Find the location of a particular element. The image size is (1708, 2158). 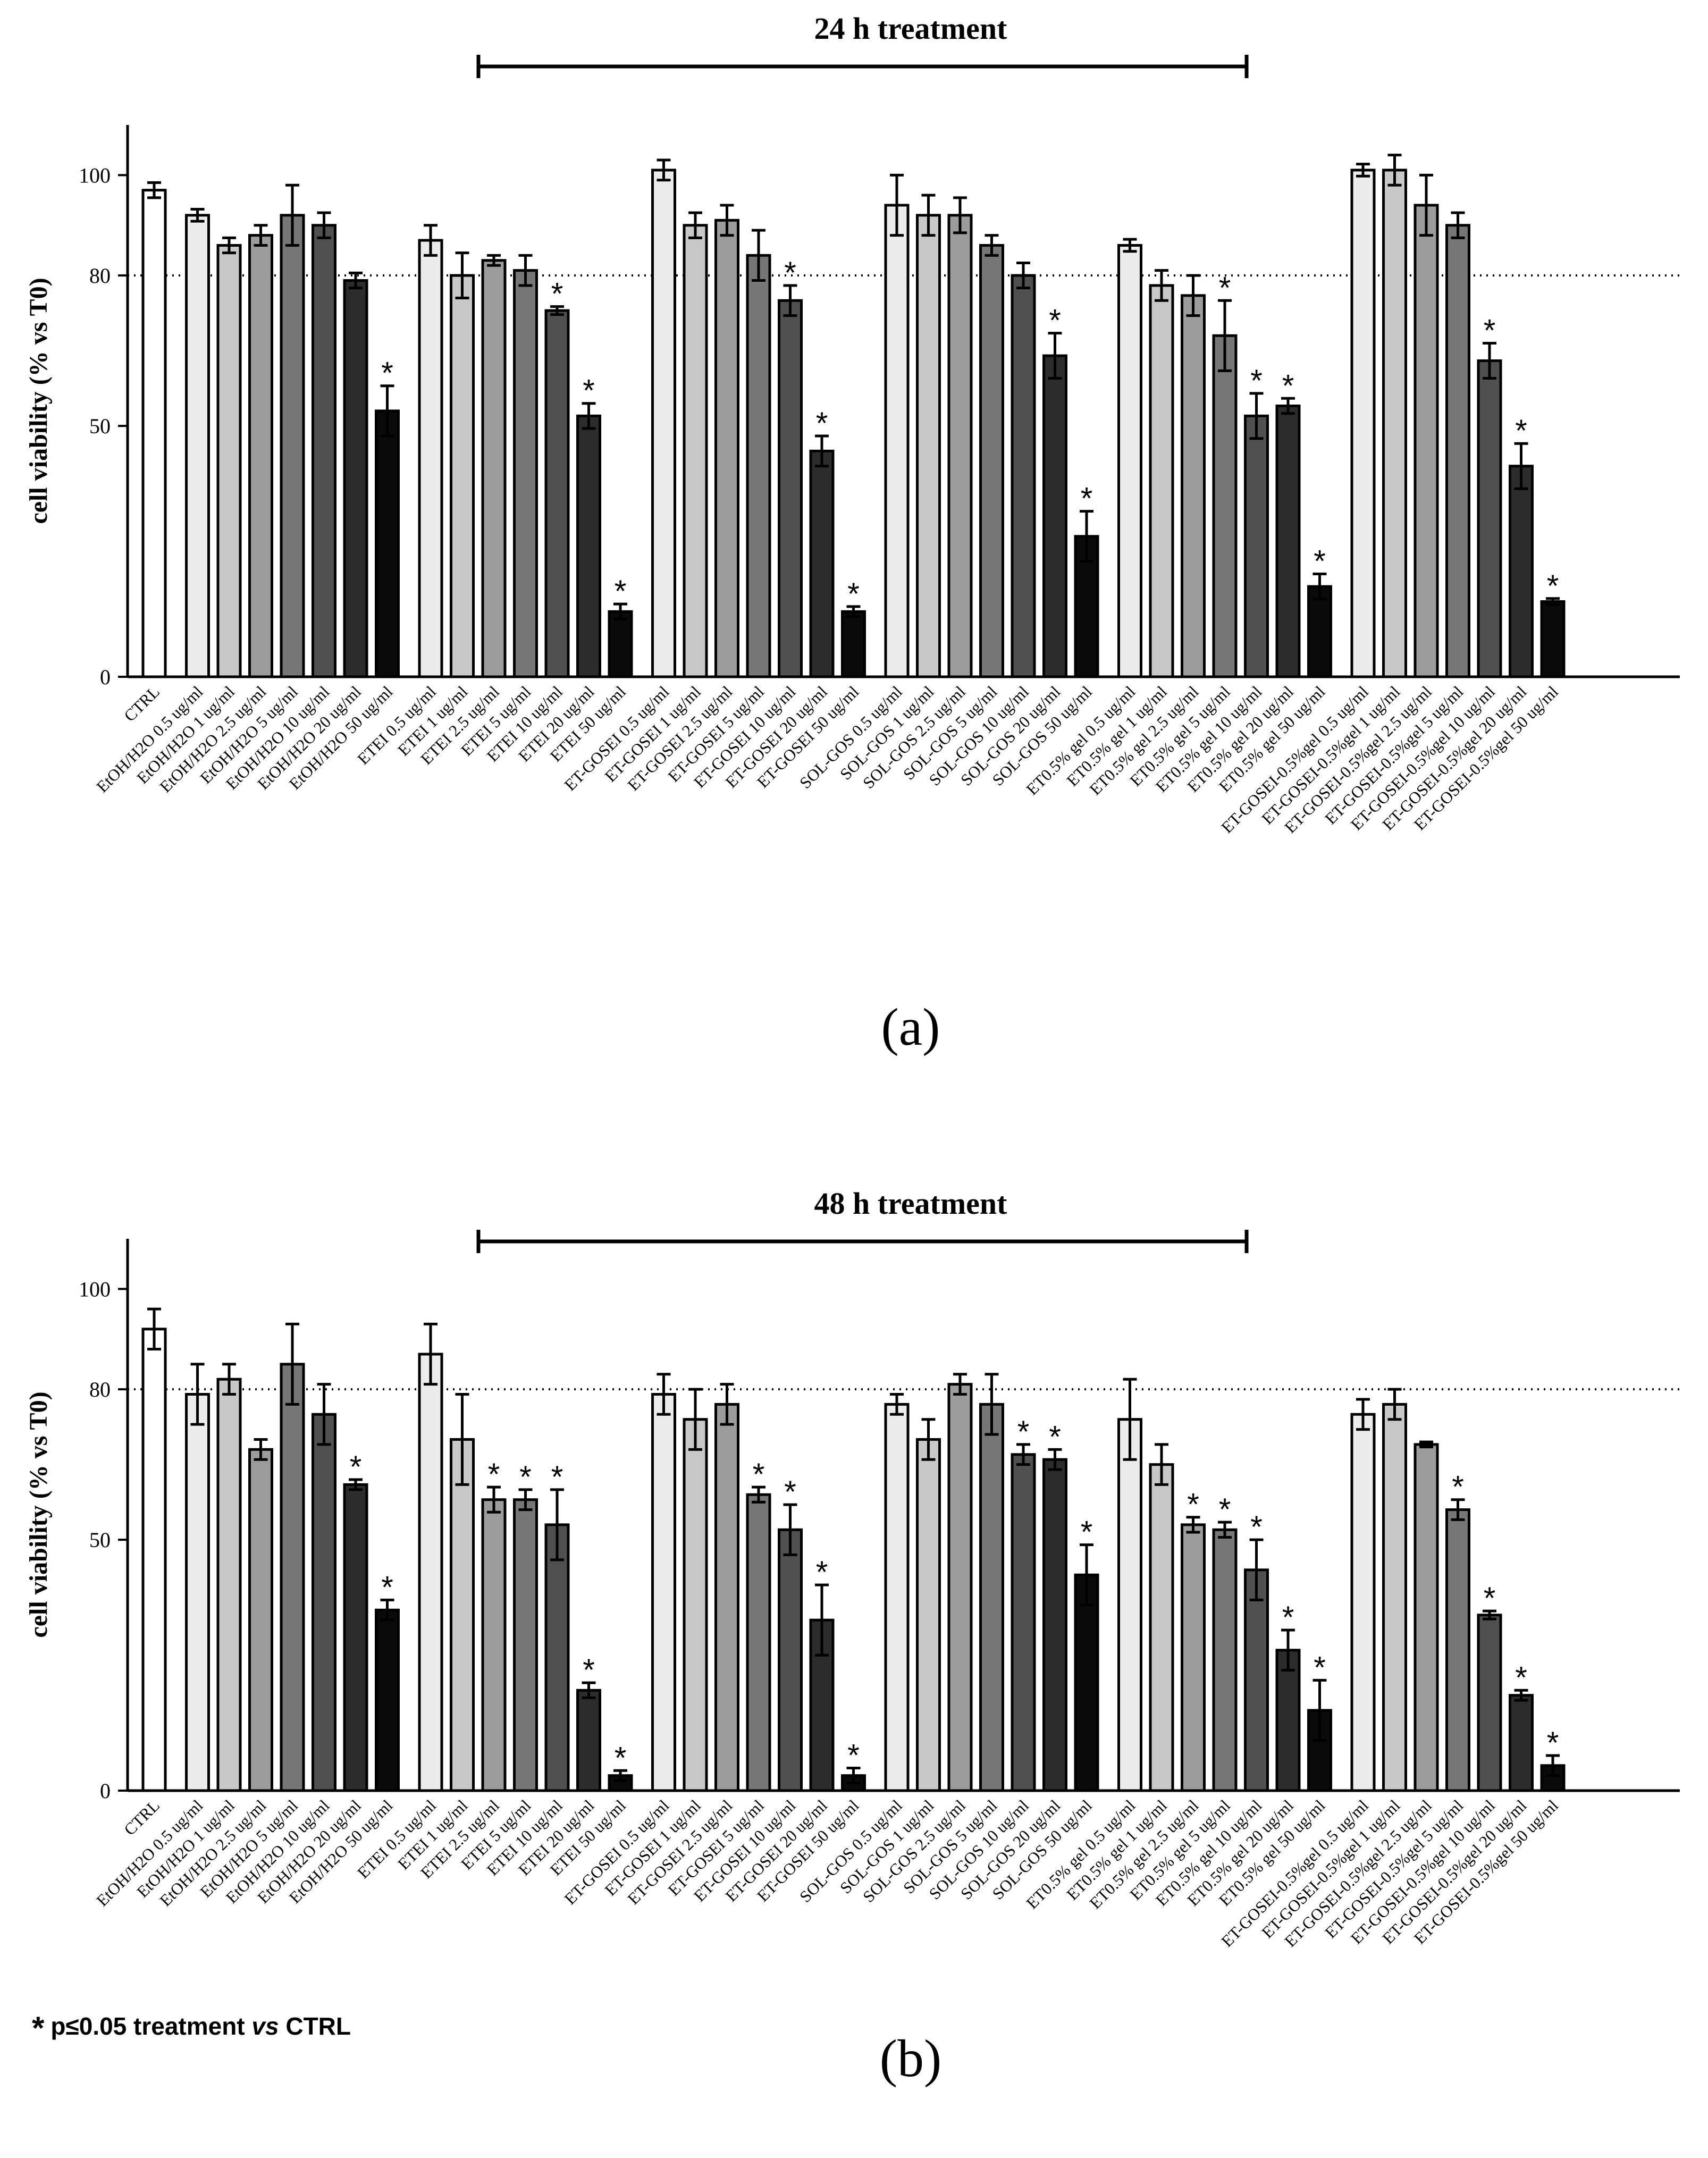

chart-title: 24 h treatment is located at coordinates (911, 28).